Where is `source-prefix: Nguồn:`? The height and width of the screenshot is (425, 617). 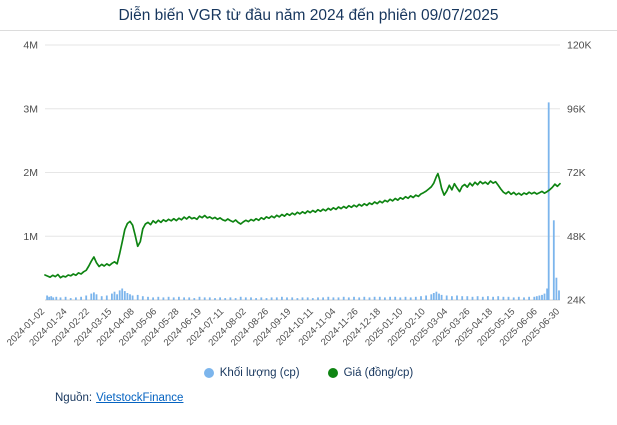 source-prefix: Nguồn: is located at coordinates (74, 398).